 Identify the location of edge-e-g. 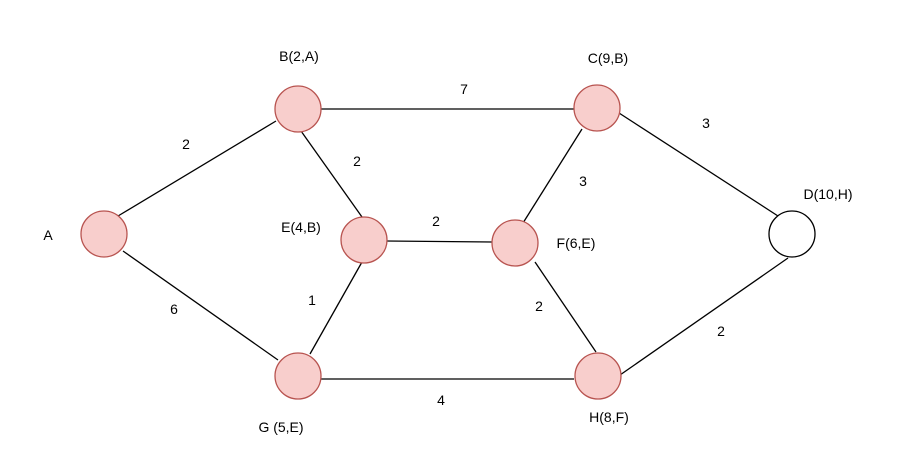
(336, 308).